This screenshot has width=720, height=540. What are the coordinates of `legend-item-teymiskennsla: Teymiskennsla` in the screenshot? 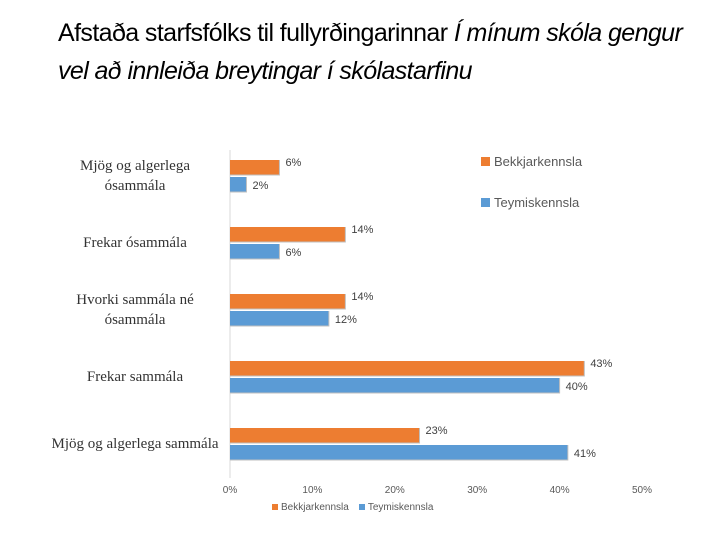 It's located at (530, 202).